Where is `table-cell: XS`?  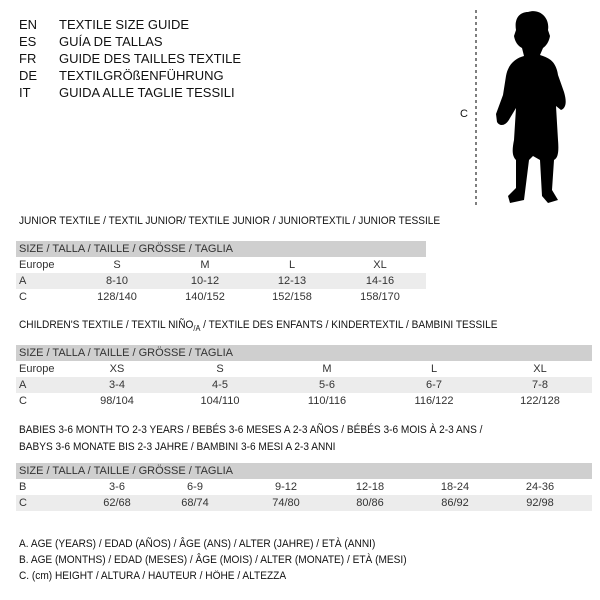
table-cell: XS is located at coordinates (117, 369).